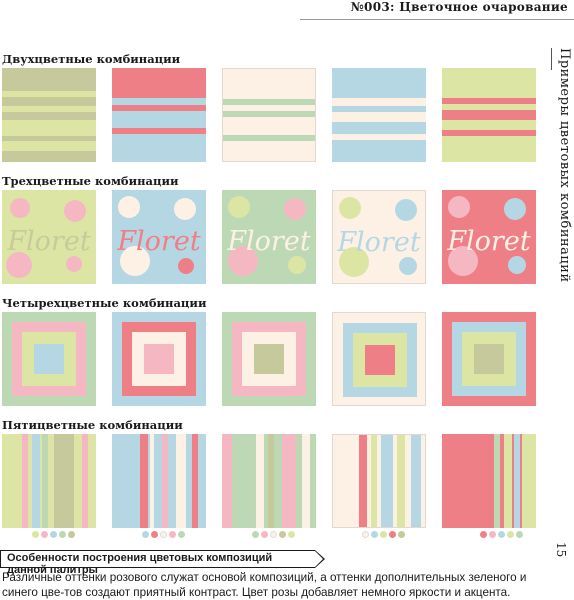 The height and width of the screenshot is (600, 574). Describe the element at coordinates (319, 559) in the screenshot. I see `callout-arrow-inner` at that location.